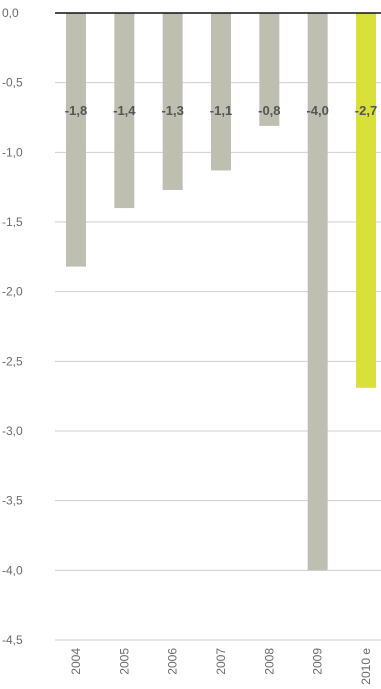 Image resolution: width=381 pixels, height=689 pixels. I want to click on y-tick-label: -3,5, so click(12, 501).